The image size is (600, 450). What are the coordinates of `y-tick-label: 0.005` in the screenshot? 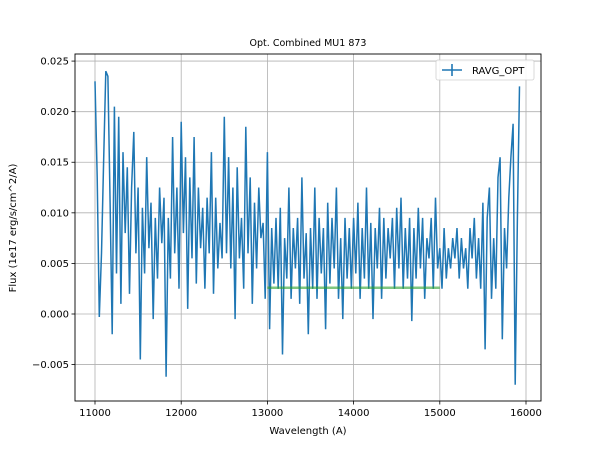 It's located at (54, 264).